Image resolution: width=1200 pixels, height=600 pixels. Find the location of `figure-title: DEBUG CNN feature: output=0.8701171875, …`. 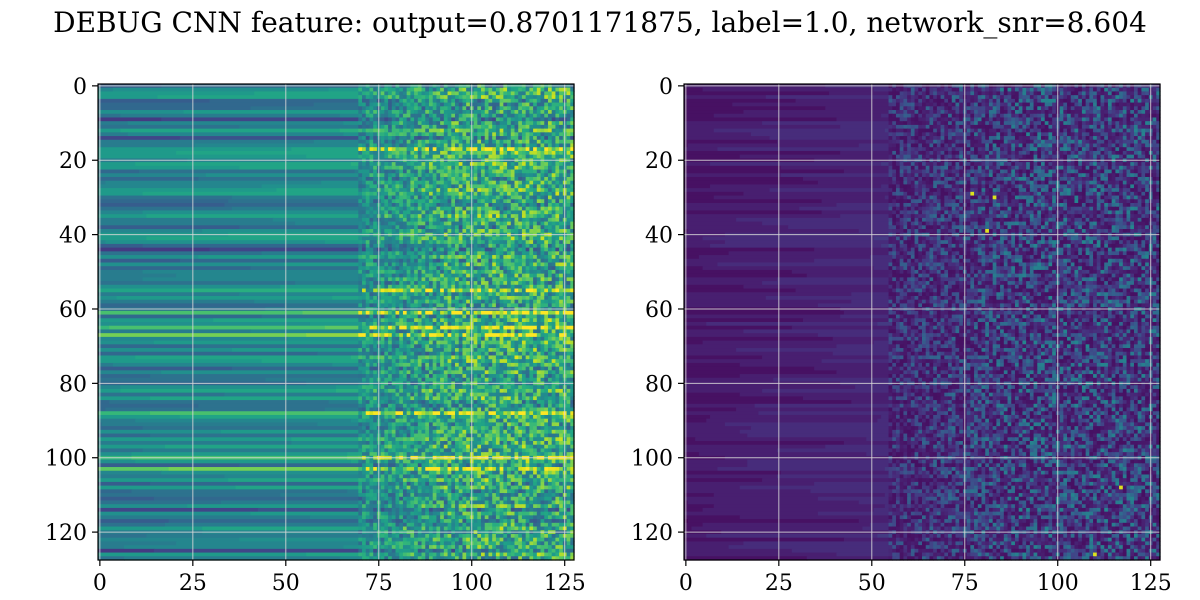

figure-title: DEBUG CNN feature: output=0.8701171875, … is located at coordinates (600, 22).